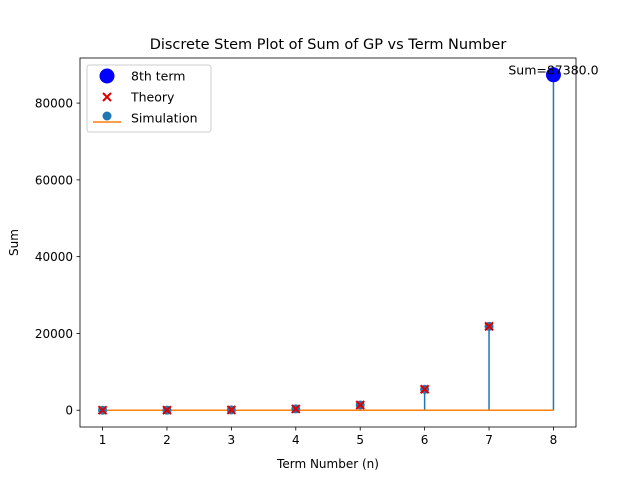 This screenshot has height=484, width=640. Describe the element at coordinates (103, 440) in the screenshot. I see `x-tick-label: 1` at that location.